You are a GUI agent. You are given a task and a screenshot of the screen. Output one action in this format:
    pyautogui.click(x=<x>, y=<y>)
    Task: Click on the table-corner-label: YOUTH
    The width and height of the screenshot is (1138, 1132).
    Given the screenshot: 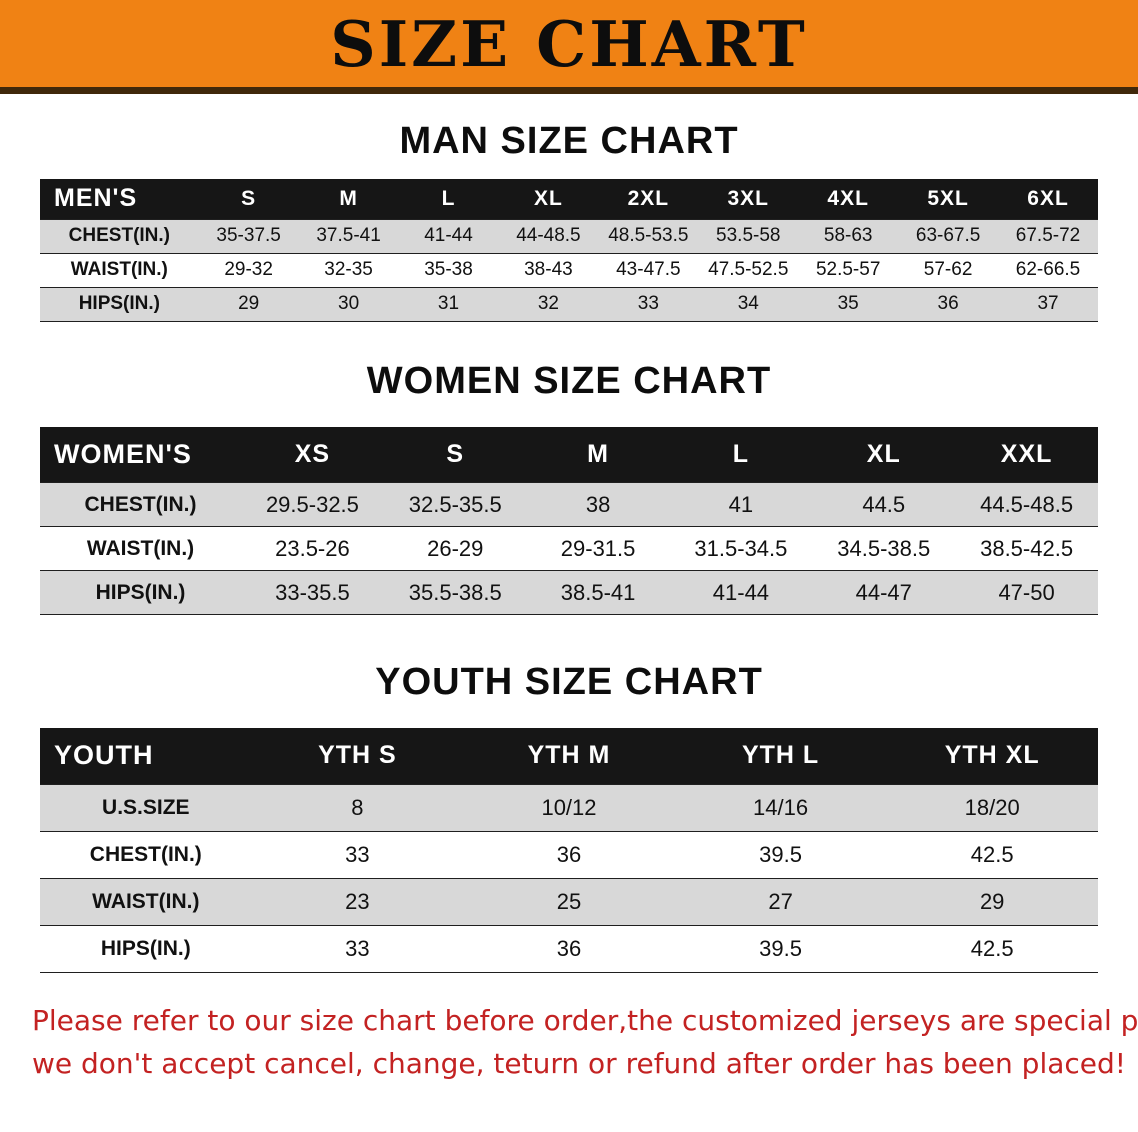 What is the action you would take?
    pyautogui.click(x=146, y=756)
    